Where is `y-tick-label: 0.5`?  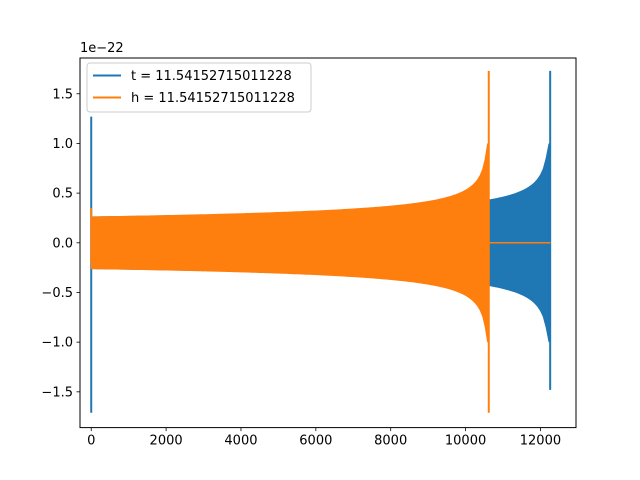
y-tick-label: 0.5 is located at coordinates (62, 194).